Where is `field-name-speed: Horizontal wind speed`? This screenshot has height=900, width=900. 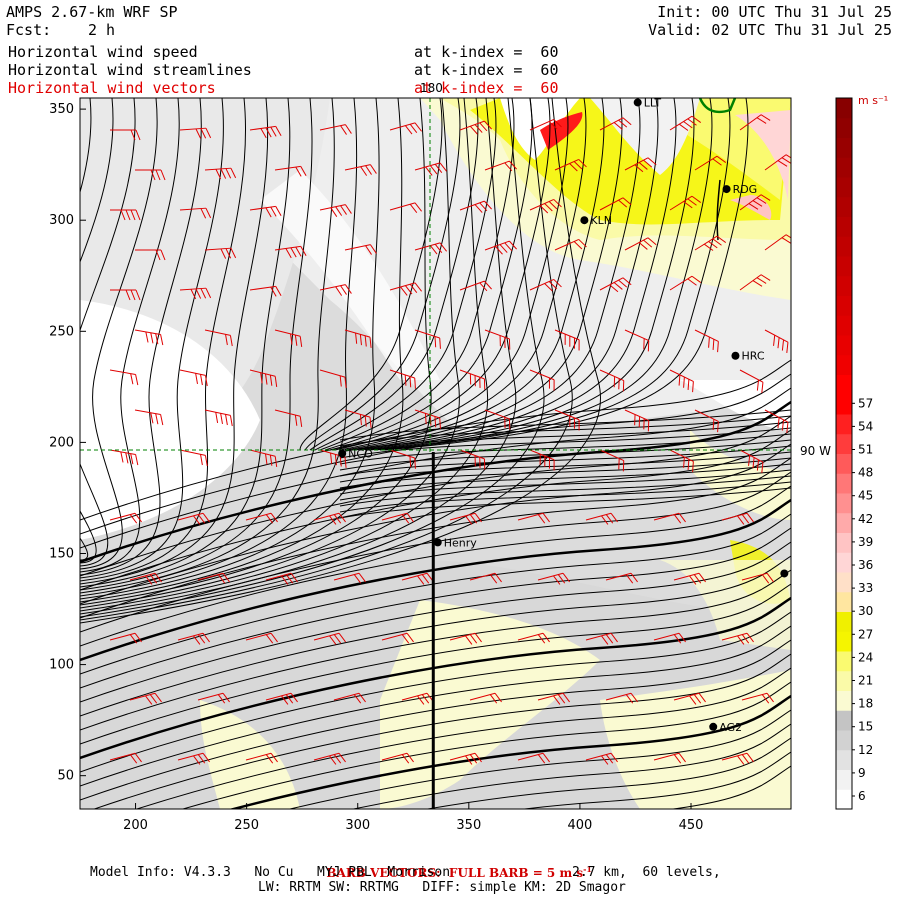
field-name-speed: Horizontal wind speed is located at coordinates (103, 52).